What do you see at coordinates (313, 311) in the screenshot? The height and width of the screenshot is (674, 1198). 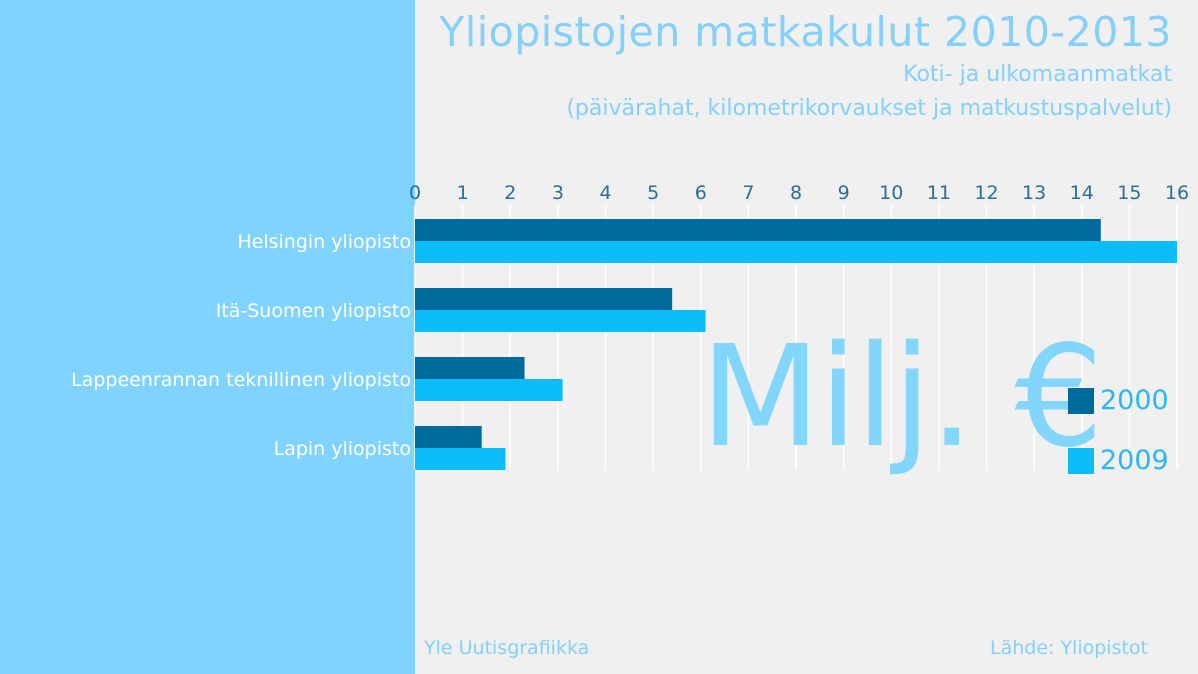 I see `category-label: Itä-Suomen yliopisto` at bounding box center [313, 311].